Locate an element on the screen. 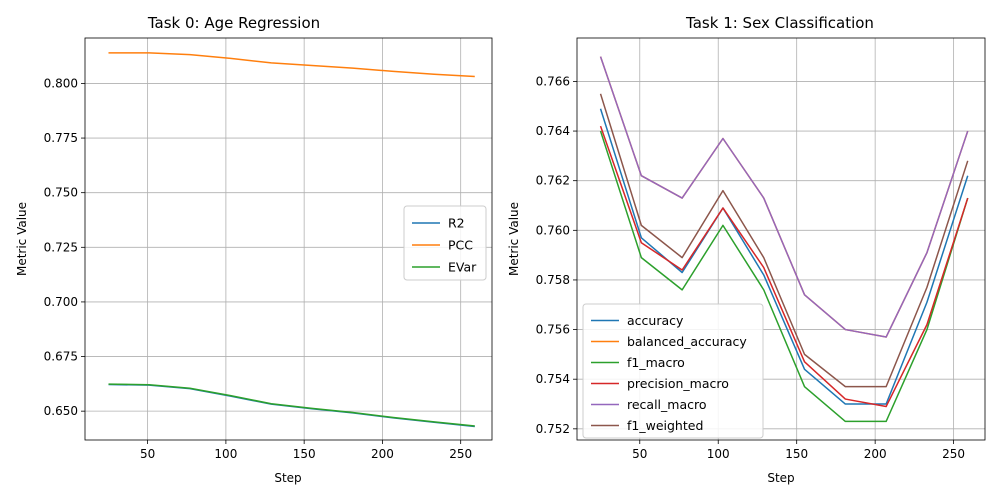 This screenshot has height=500, width=1000. y-tick-label: 0.750 is located at coordinates (61, 193).